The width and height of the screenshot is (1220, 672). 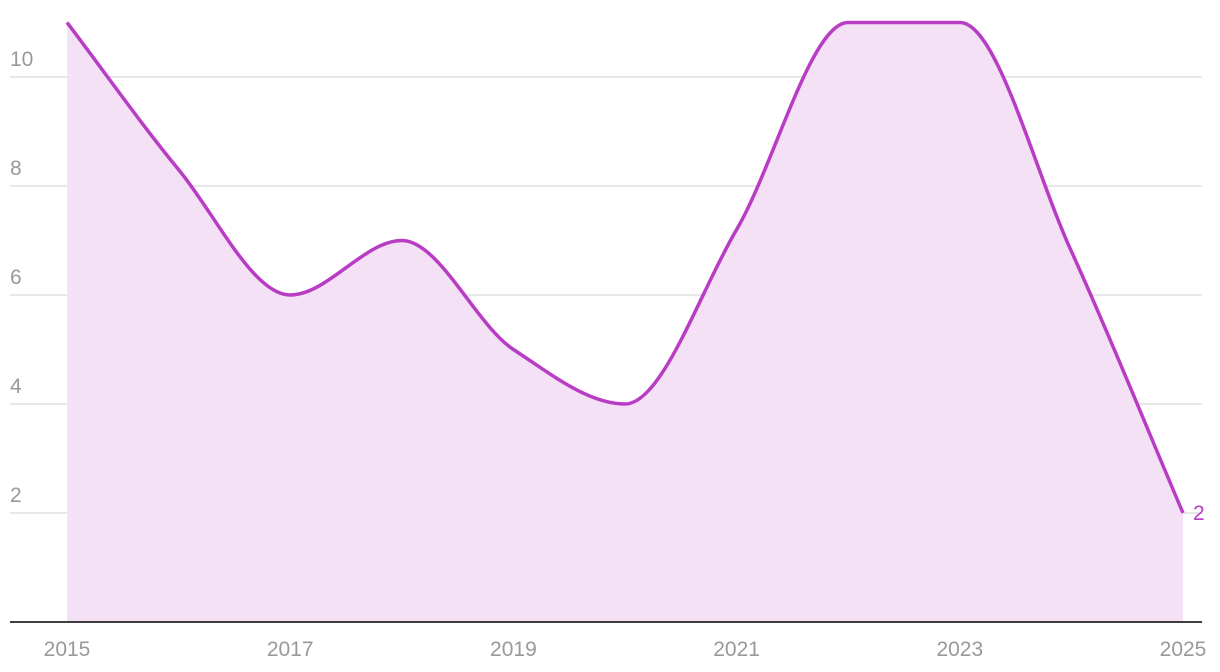 I want to click on value-label: 2, so click(x=1199, y=513).